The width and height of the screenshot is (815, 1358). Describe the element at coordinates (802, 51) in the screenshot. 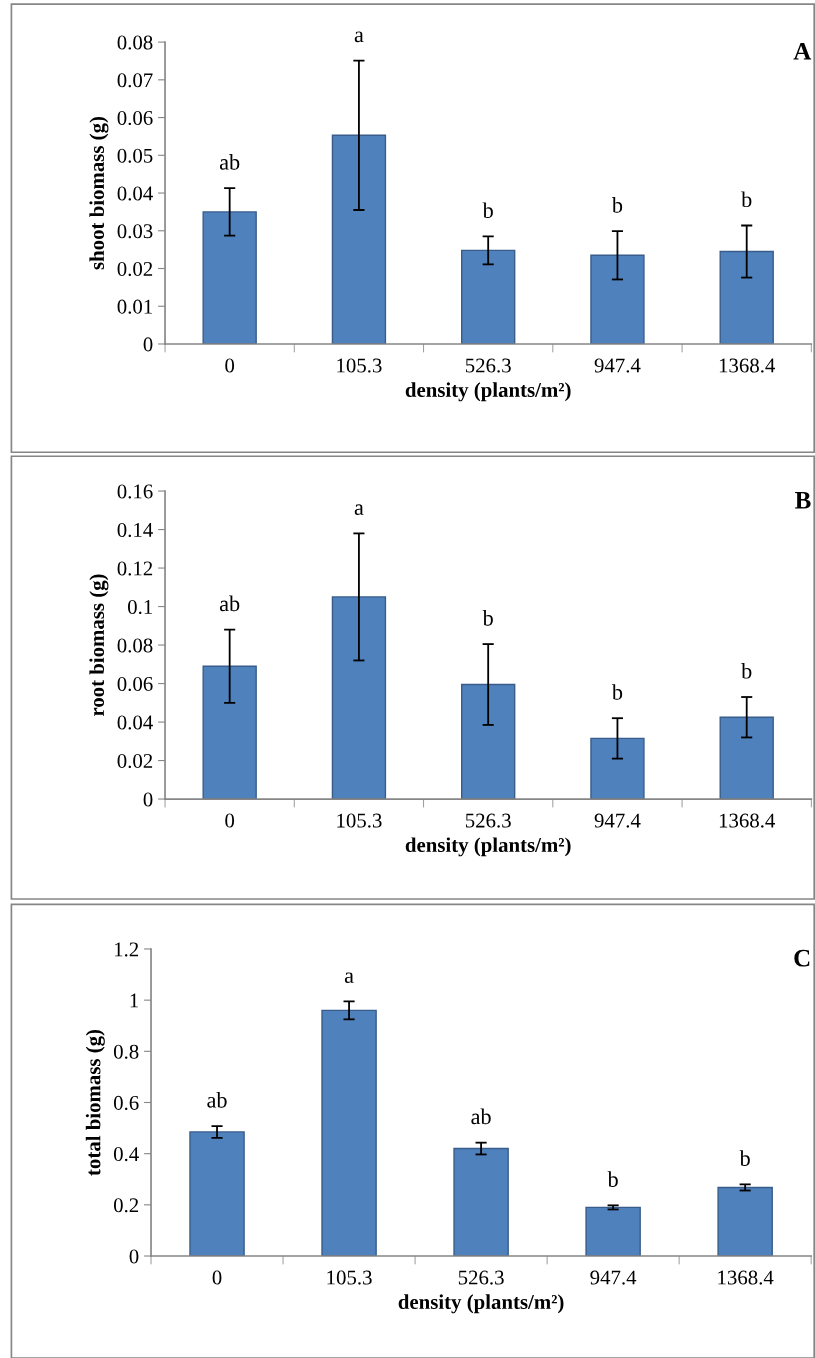

I see `chart-title: A` at that location.